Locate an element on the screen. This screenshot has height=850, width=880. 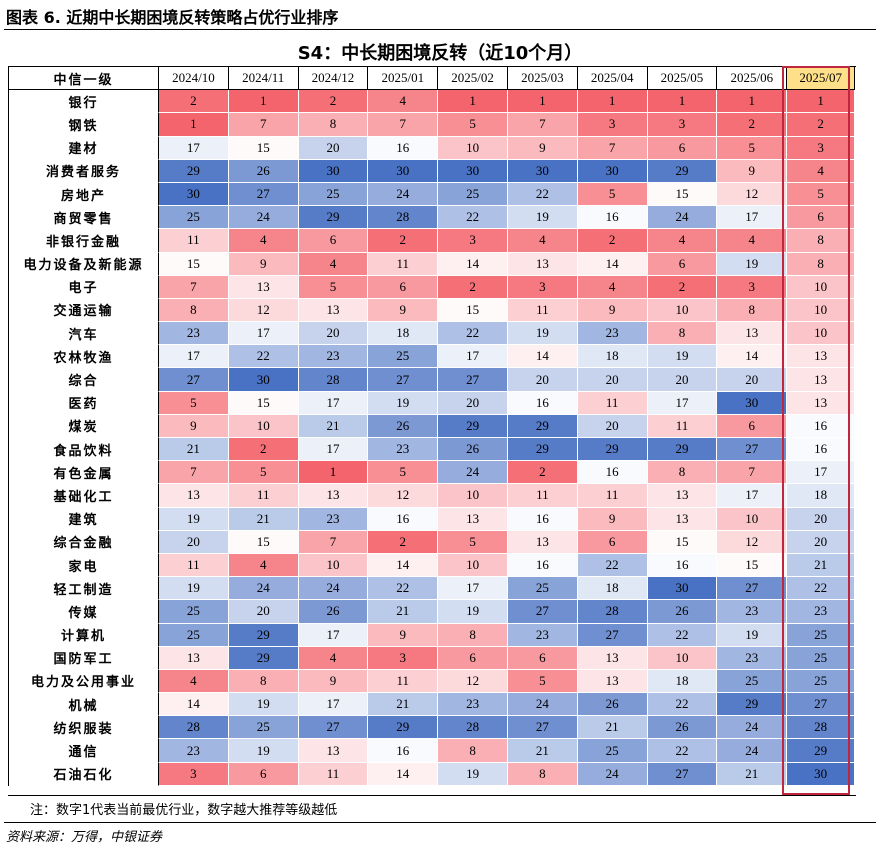
table-row: 机械 14 19 17 21 23 24 26 22 29 27 is located at coordinates (432, 705).